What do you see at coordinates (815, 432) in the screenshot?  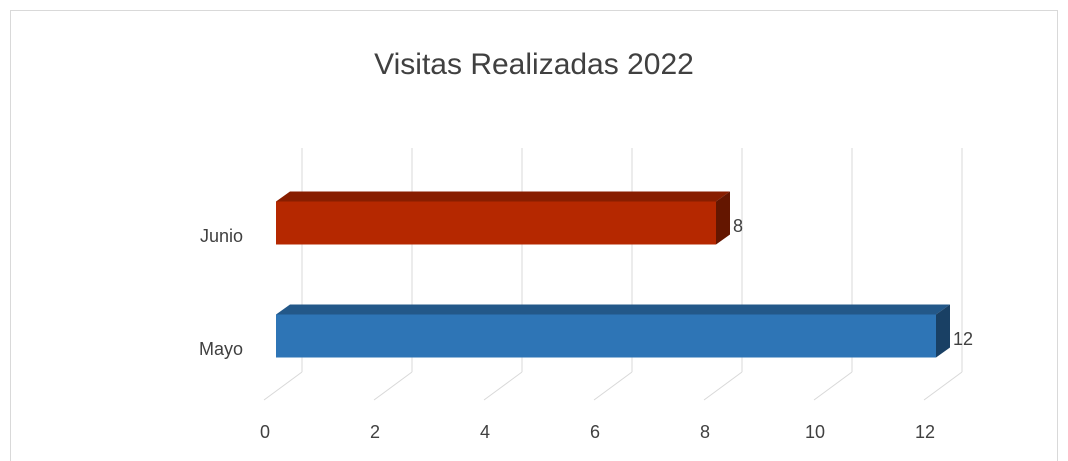 I see `x-tick-label: 10` at bounding box center [815, 432].